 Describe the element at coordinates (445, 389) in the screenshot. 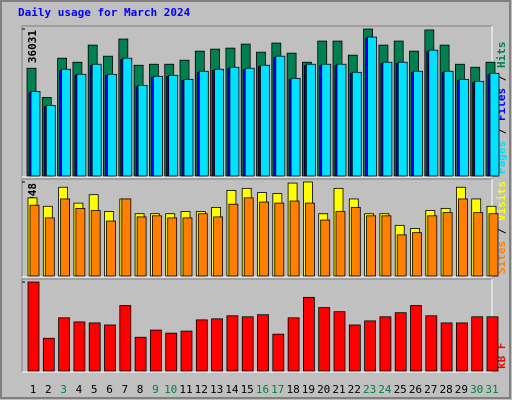

I see `x-tick-label: 28` at that location.